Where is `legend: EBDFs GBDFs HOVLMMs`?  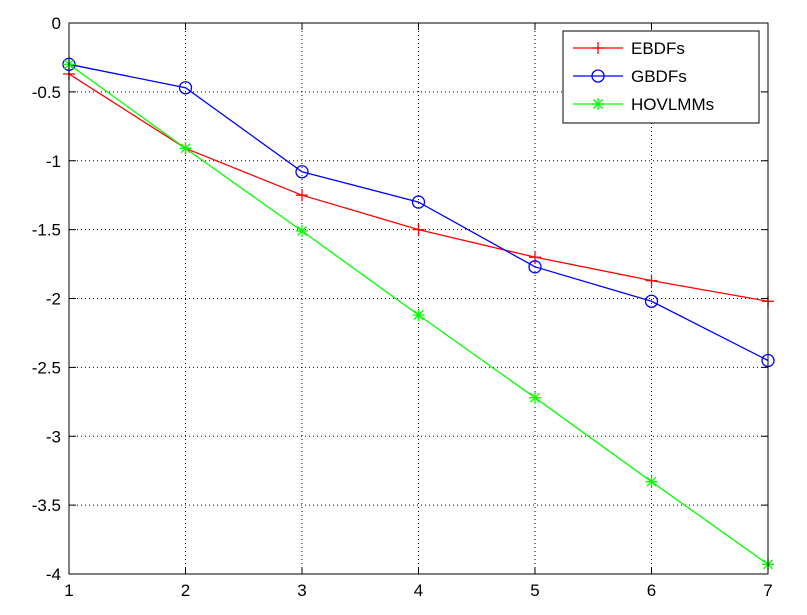 legend: EBDFs GBDFs HOVLMMs is located at coordinates (661, 77).